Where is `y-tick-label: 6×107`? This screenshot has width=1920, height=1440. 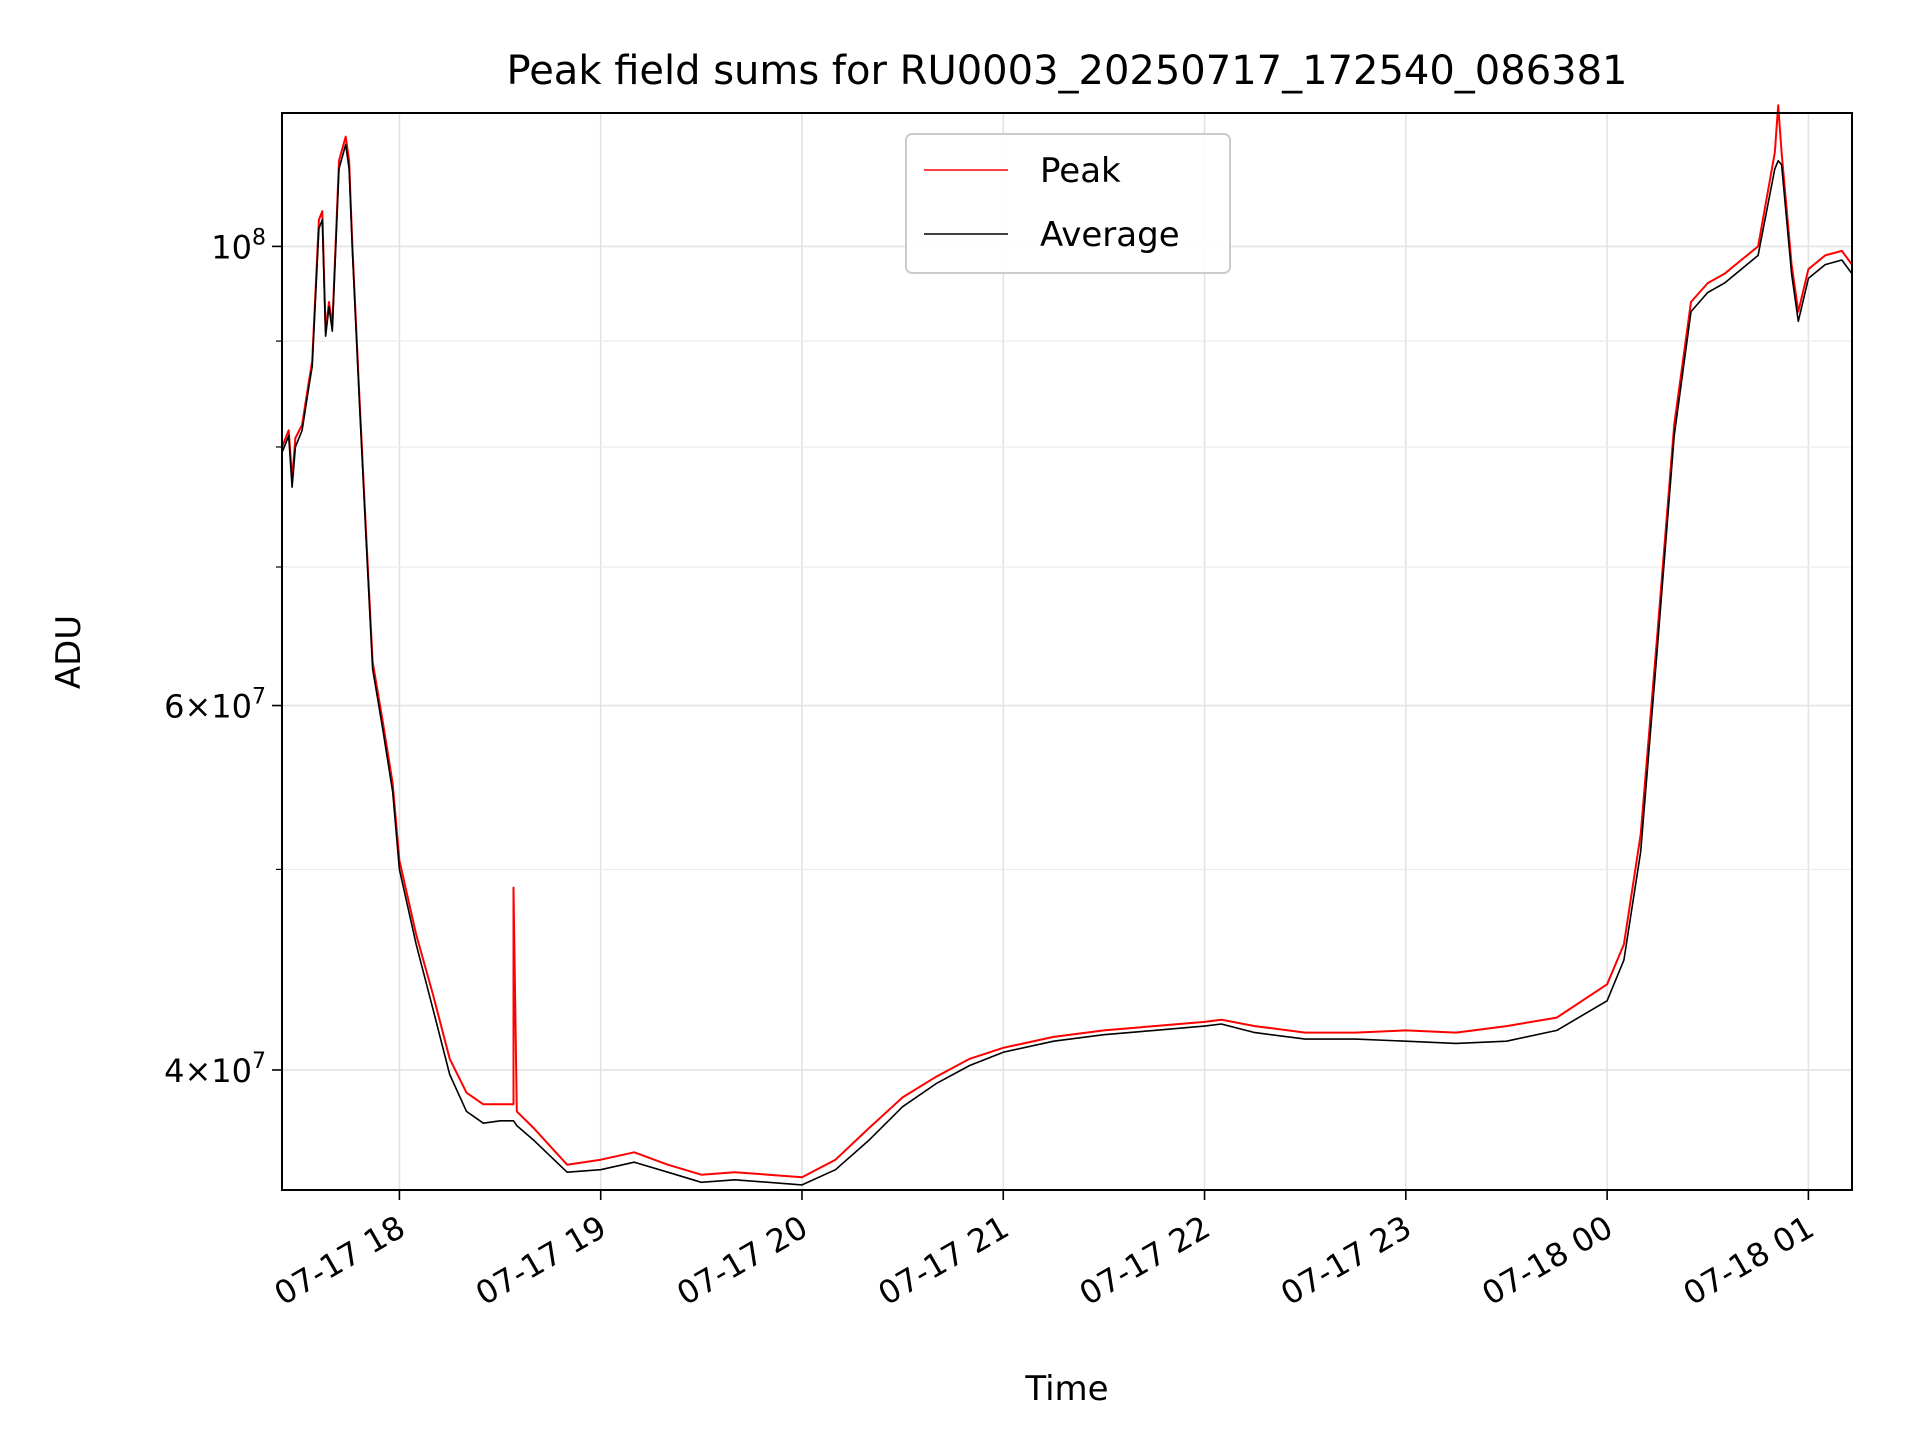 y-tick-label: 6×107 is located at coordinates (215, 705).